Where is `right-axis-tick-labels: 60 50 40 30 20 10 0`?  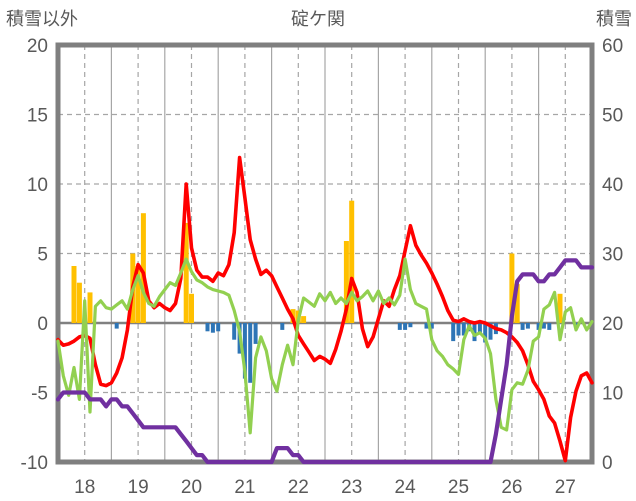 right-axis-tick-labels: 60 50 40 30 20 10 0 is located at coordinates (612, 255).